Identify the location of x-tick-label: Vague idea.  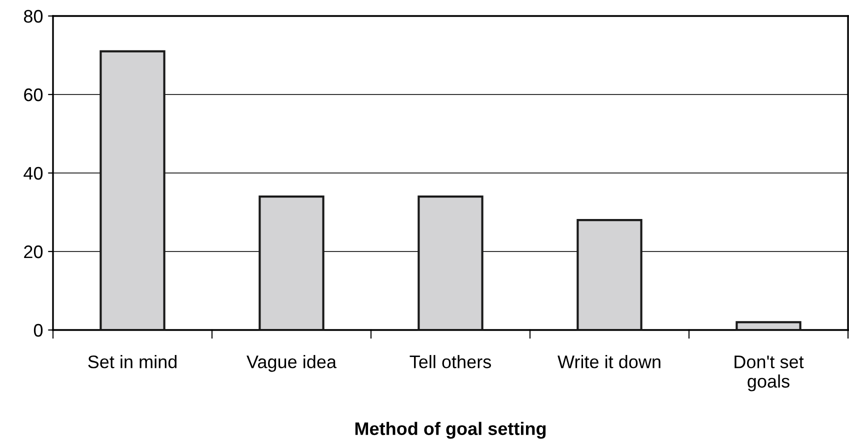
(291, 363).